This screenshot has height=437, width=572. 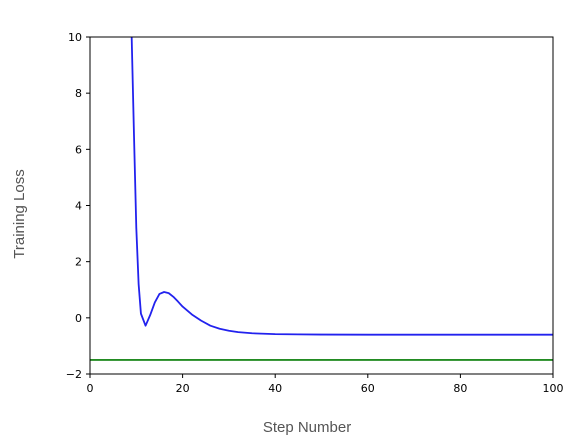 I want to click on y-axis: −2 0 2 4 6 8 10, so click(x=78, y=206).